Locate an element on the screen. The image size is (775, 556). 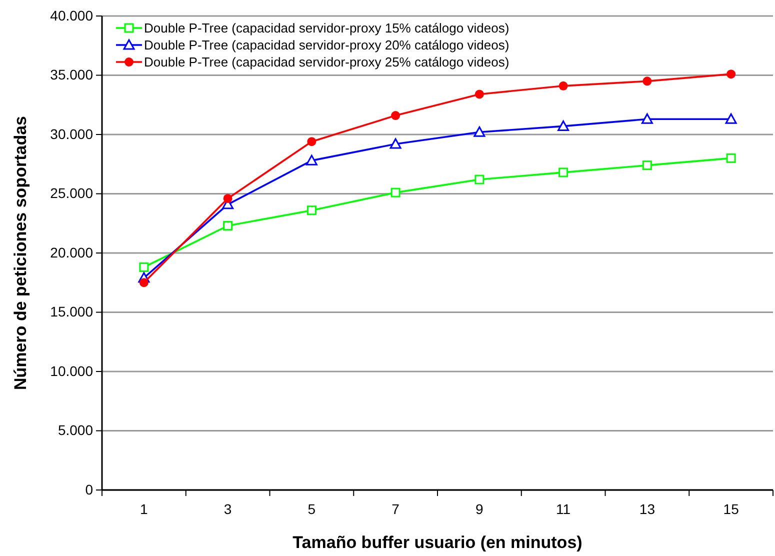
y-tick-label: 30.000 is located at coordinates (72, 134).